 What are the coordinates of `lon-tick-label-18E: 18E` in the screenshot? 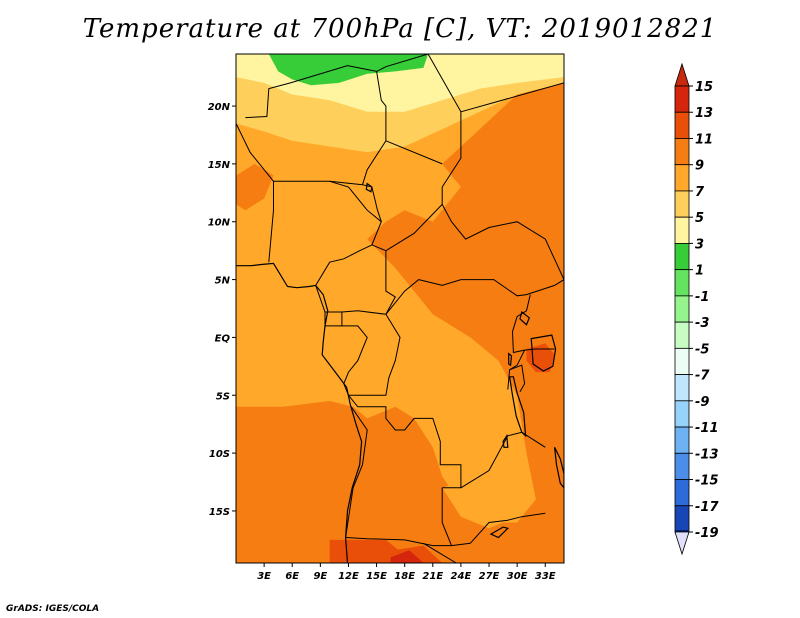 It's located at (404, 576).